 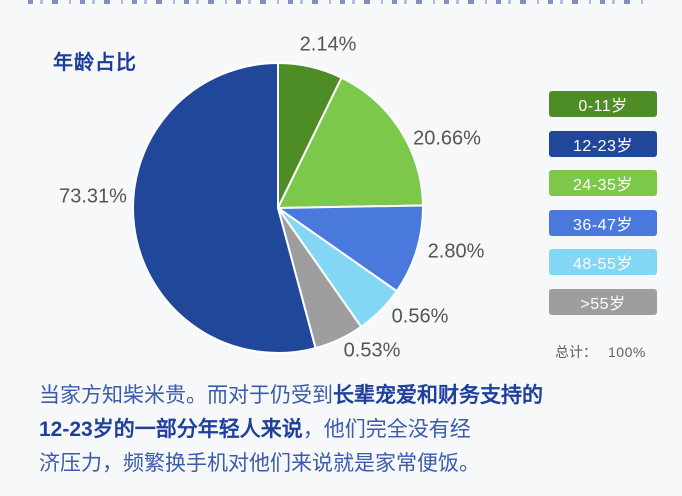 I want to click on pie-percent-label-5: 73.31%, so click(x=93, y=196).